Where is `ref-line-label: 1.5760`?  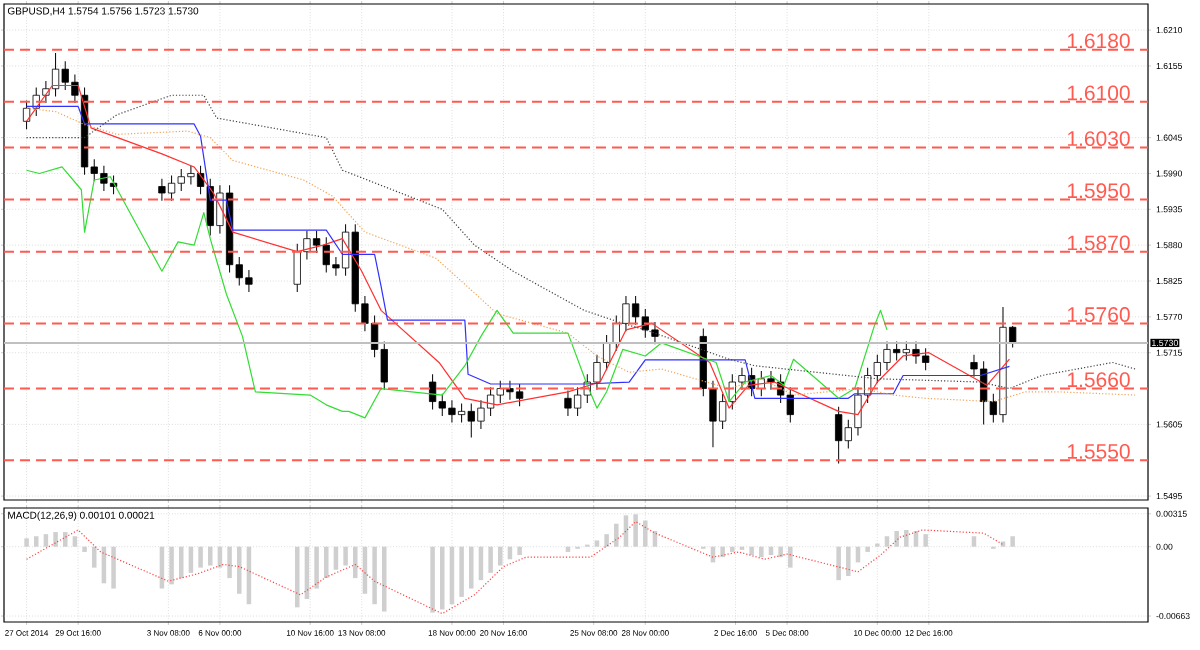 ref-line-label: 1.5760 is located at coordinates (1098, 314).